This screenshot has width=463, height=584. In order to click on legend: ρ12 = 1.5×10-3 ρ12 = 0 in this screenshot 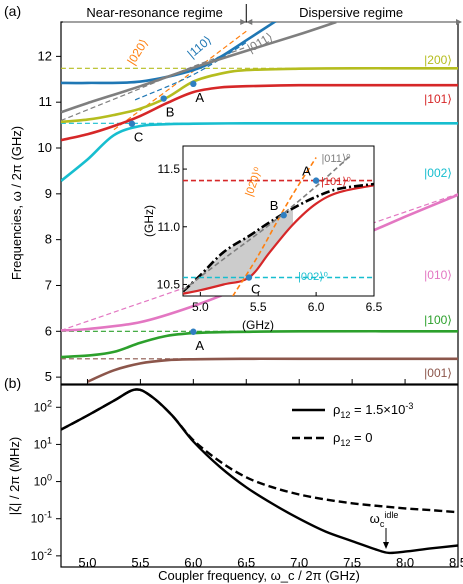, I will do `click(352, 424)`.